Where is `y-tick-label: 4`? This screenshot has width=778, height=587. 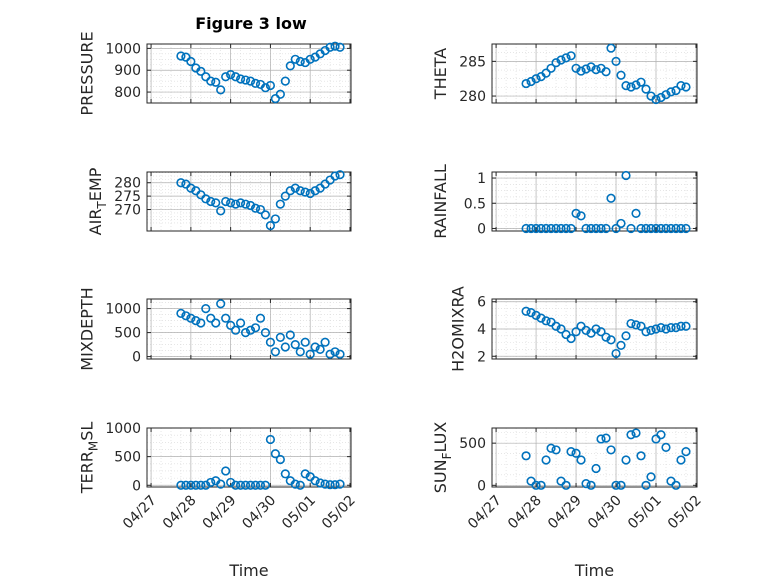 y-tick-label: 4 is located at coordinates (481, 330).